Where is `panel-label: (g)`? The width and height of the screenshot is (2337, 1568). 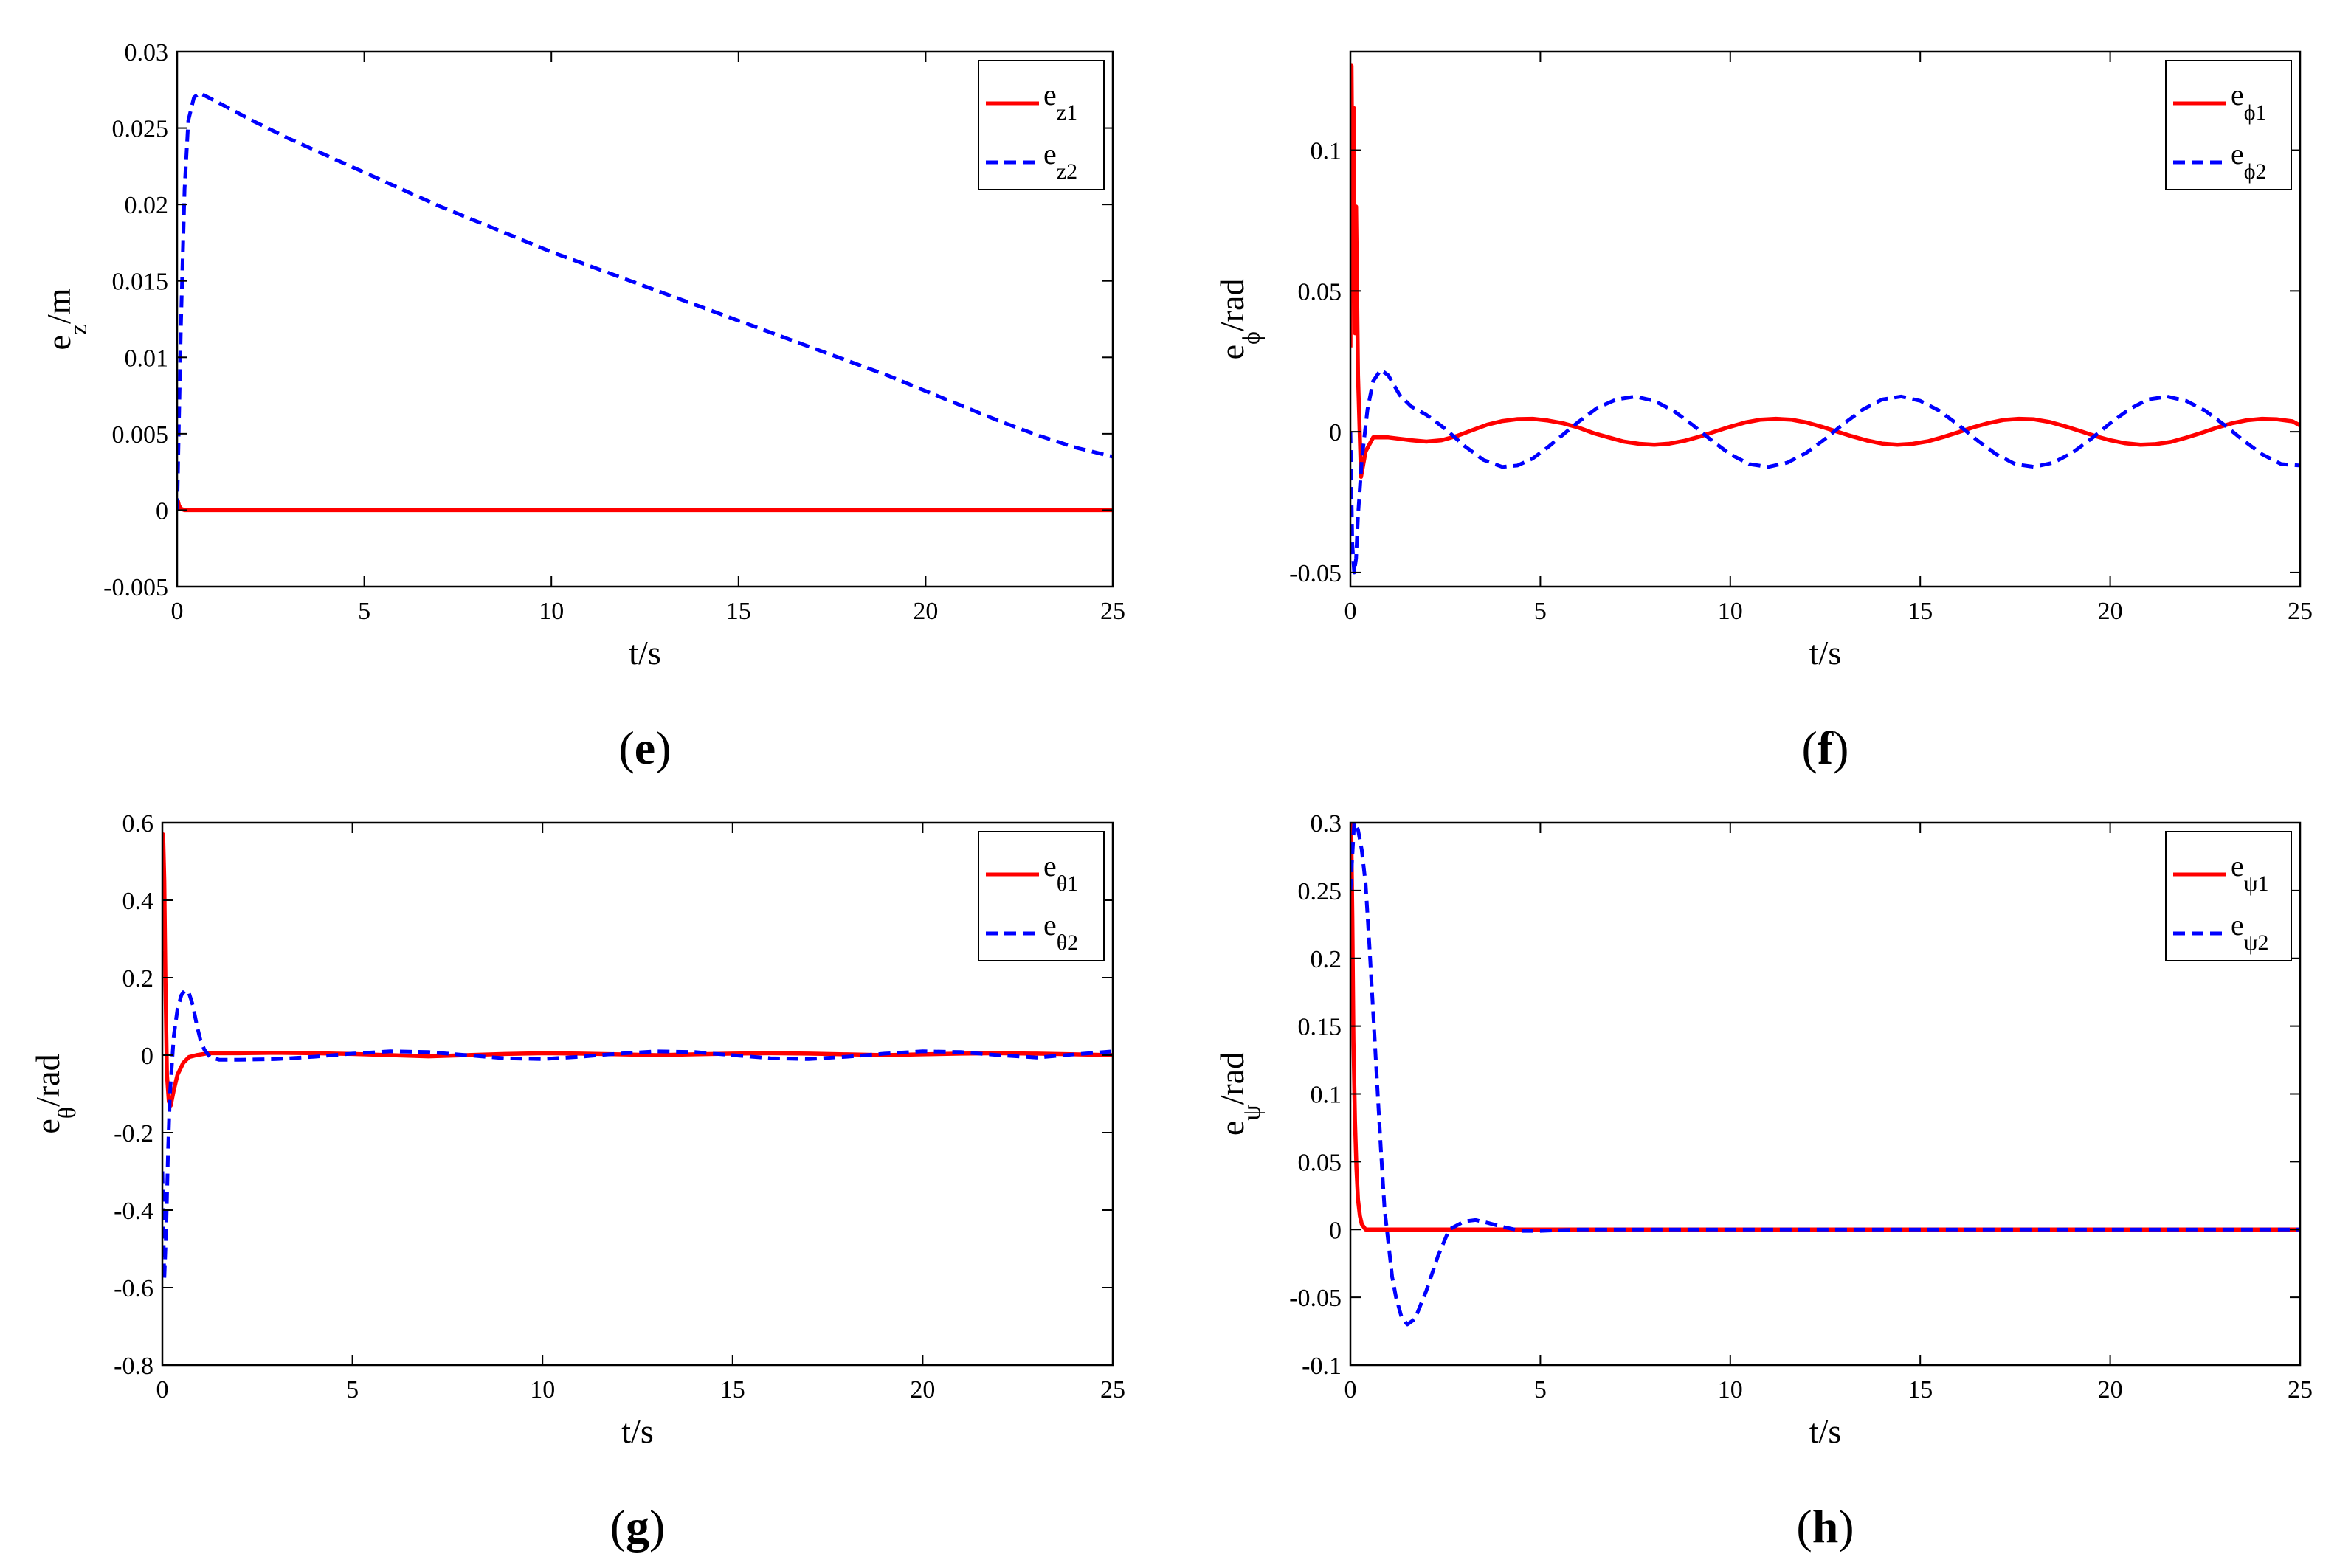 panel-label: (g) is located at coordinates (638, 1526).